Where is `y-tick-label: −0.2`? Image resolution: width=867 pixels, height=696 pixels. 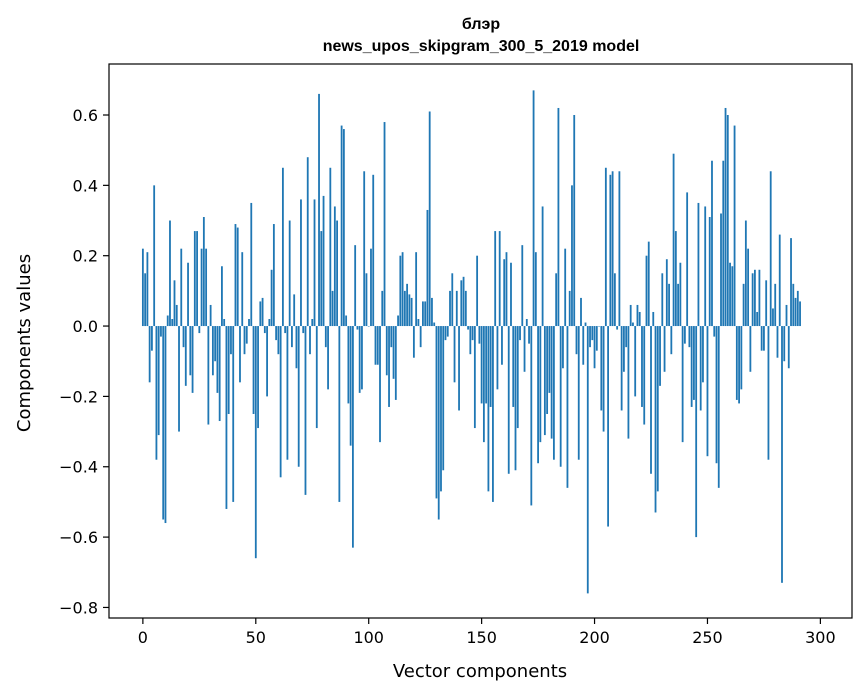
y-tick-label: −0.2 is located at coordinates (78, 396).